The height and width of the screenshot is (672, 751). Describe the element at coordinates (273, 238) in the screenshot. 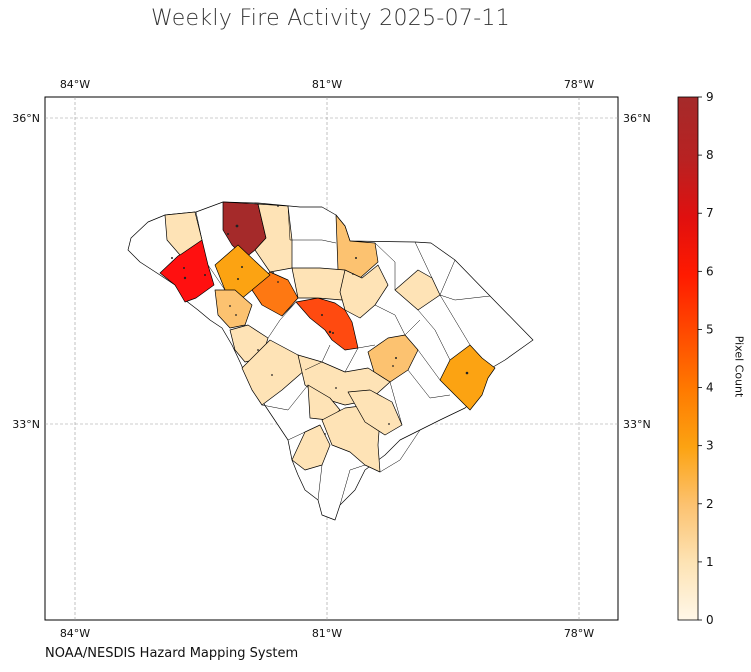

I see `county-york` at that location.